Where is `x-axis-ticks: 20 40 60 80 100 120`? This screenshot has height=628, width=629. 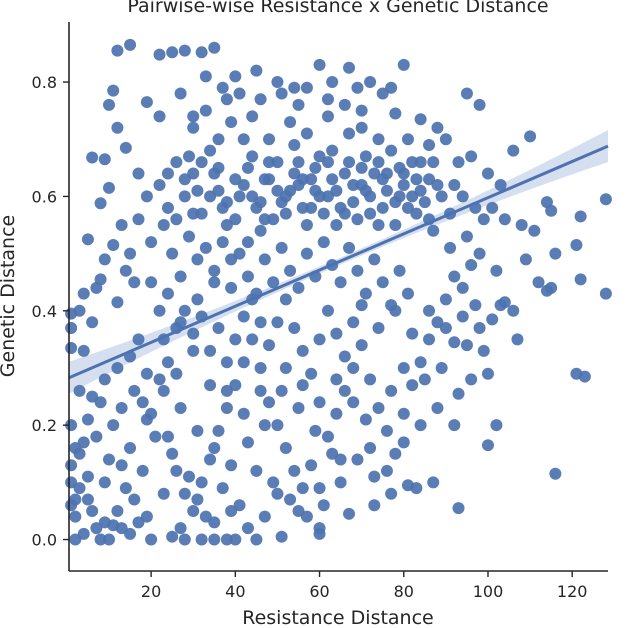 x-axis-ticks: 20 40 60 80 100 120 is located at coordinates (364, 586).